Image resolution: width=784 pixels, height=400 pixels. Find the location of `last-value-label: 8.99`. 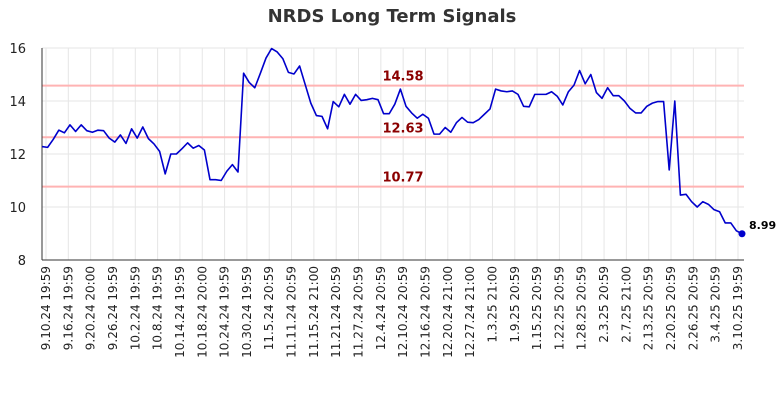

last-value-label: 8.99 is located at coordinates (762, 225).